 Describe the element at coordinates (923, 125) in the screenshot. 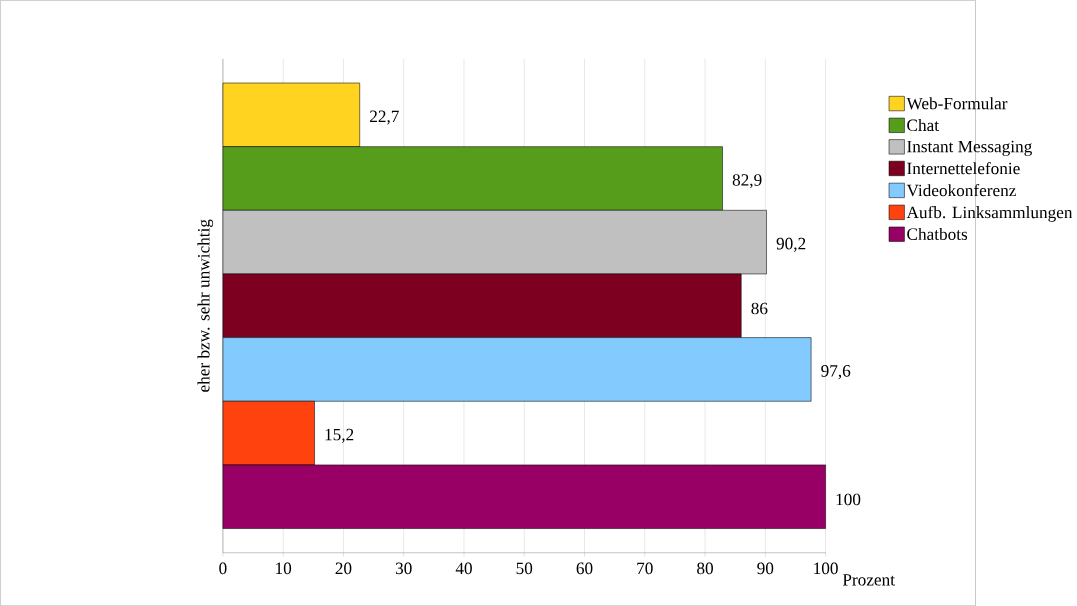

I see `legend-label: Chat` at that location.